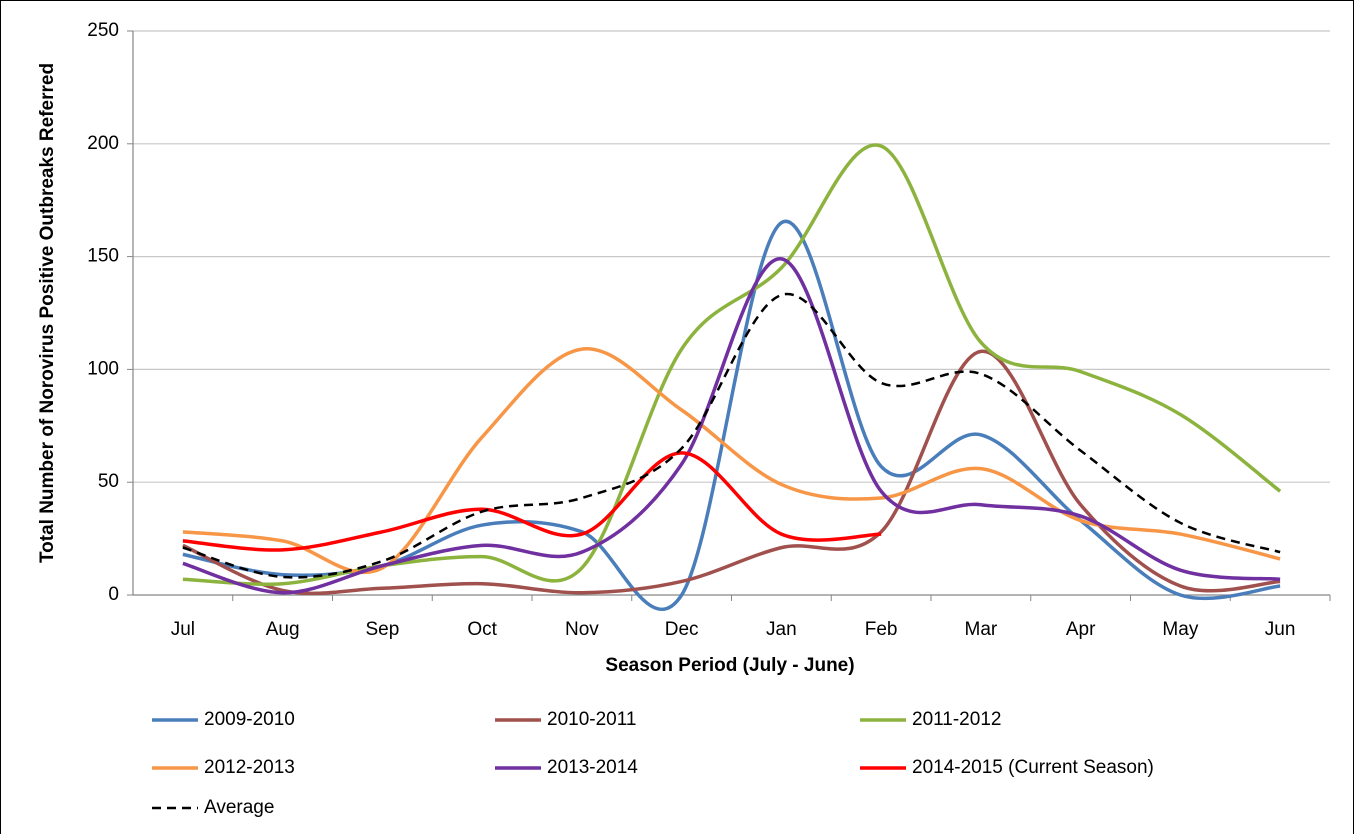 The image size is (1354, 834). What do you see at coordinates (591, 719) in the screenshot?
I see `legend-label: 2010-2011` at bounding box center [591, 719].